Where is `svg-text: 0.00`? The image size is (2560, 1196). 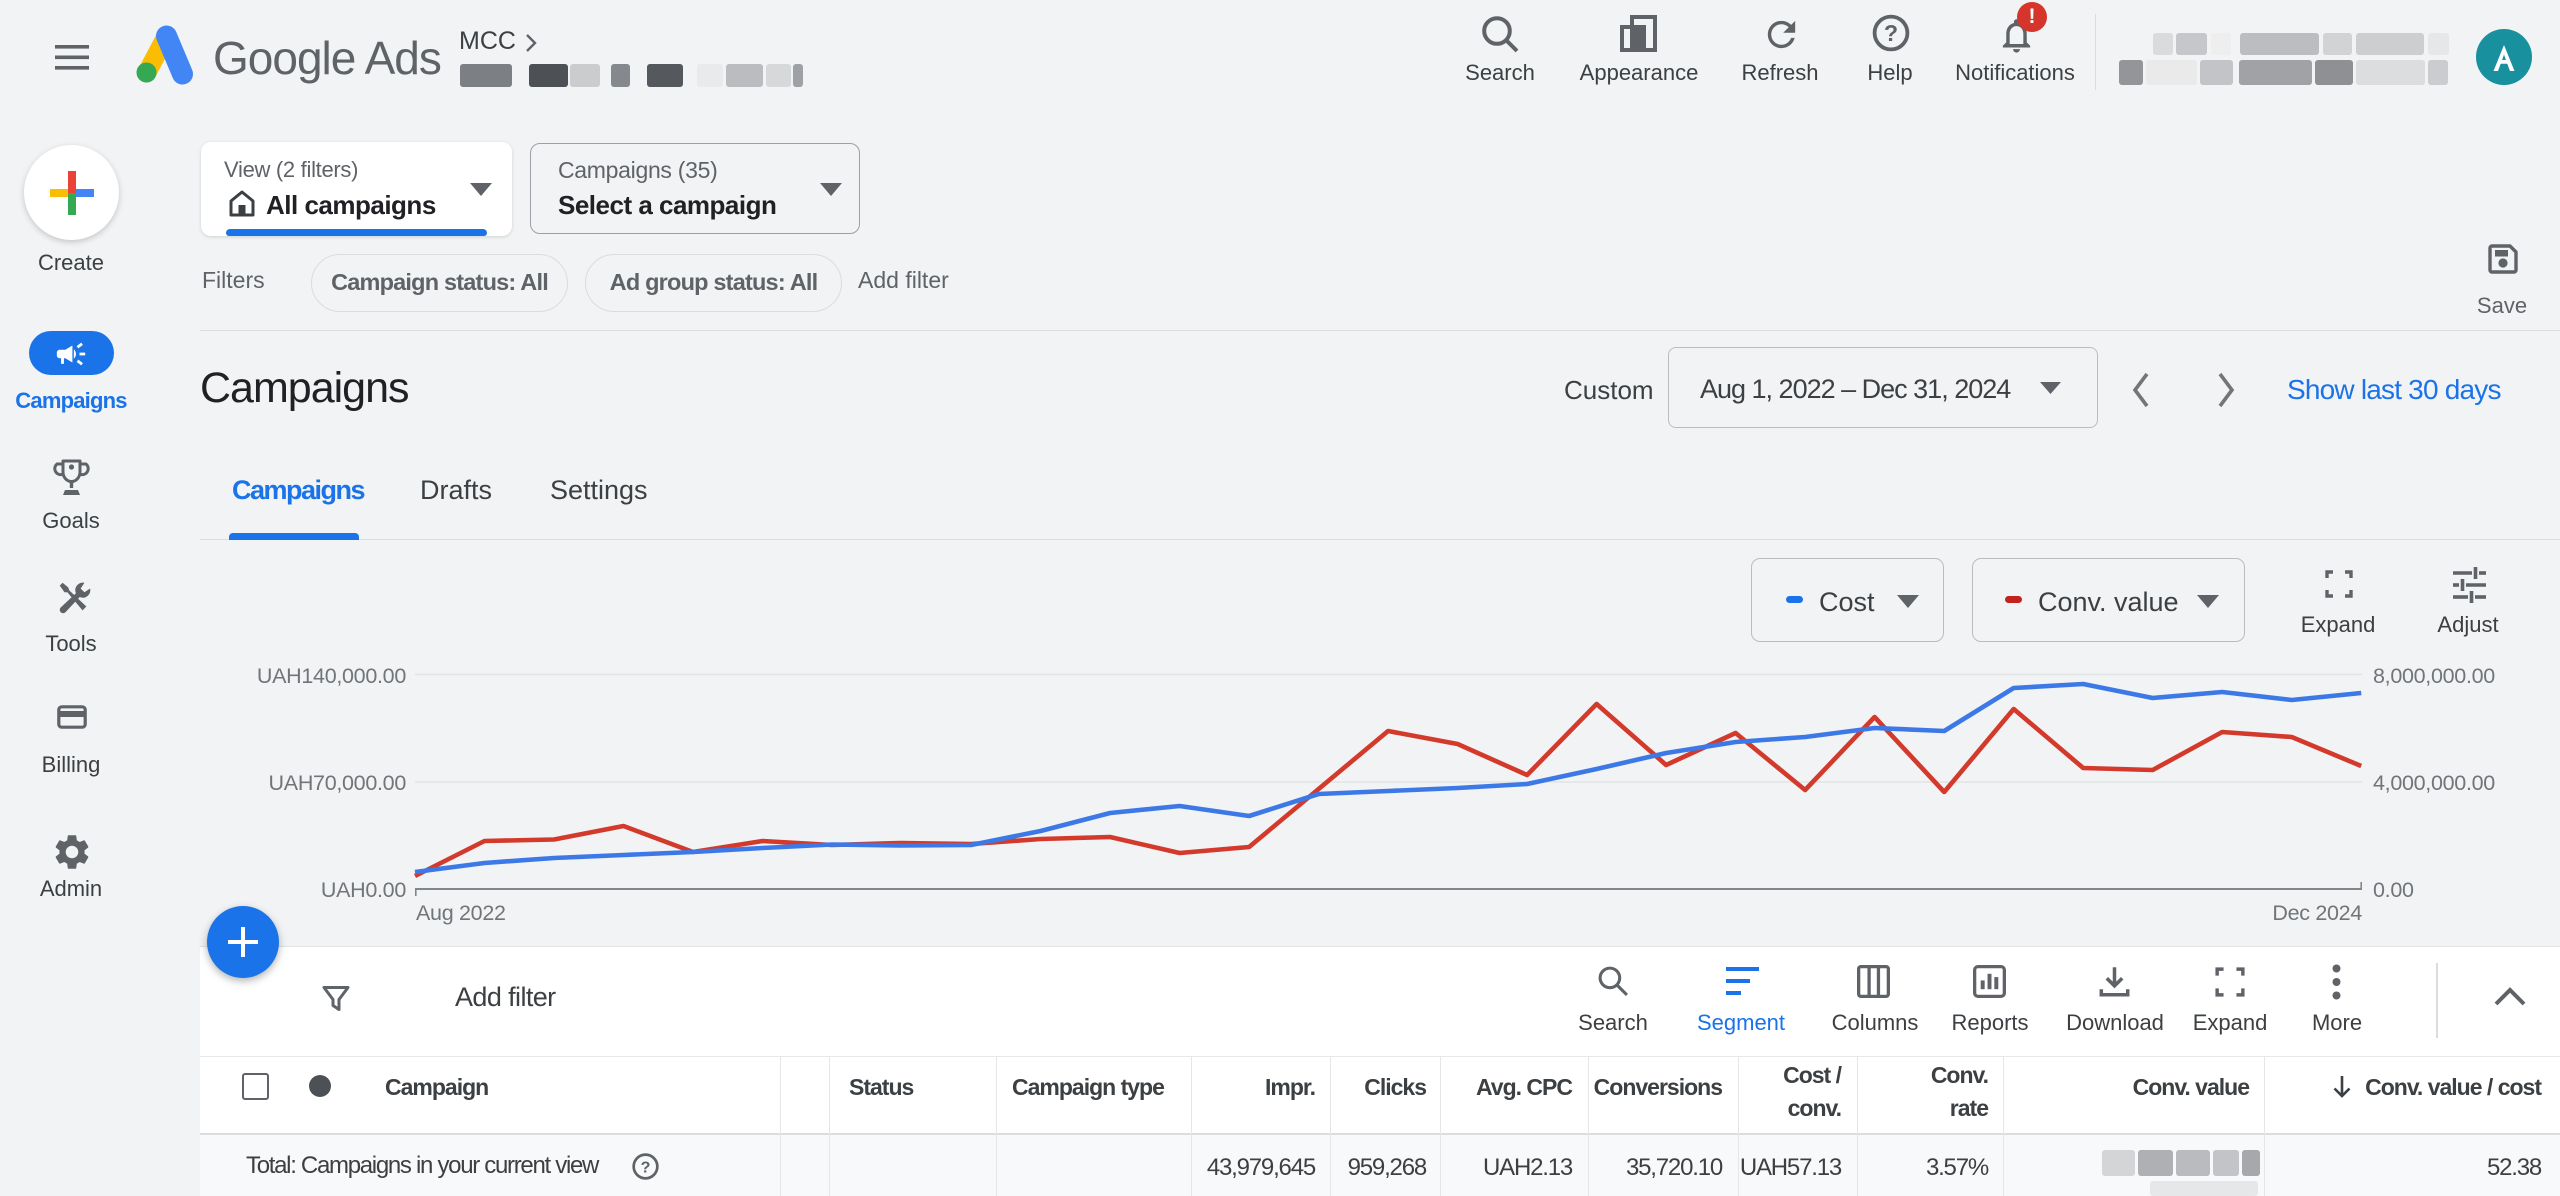
svg-text: 0.00 is located at coordinates (2393, 890).